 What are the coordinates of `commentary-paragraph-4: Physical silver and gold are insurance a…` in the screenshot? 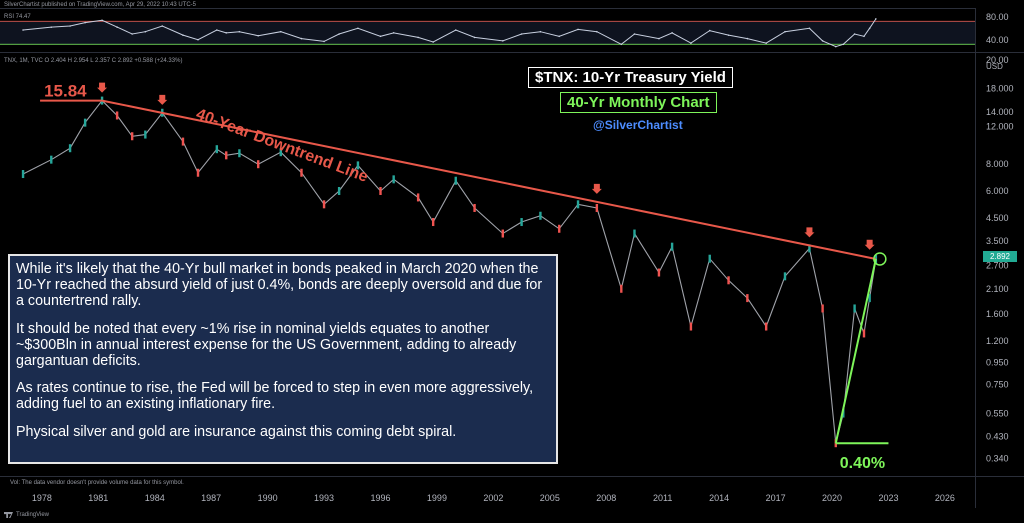 It's located at (236, 431).